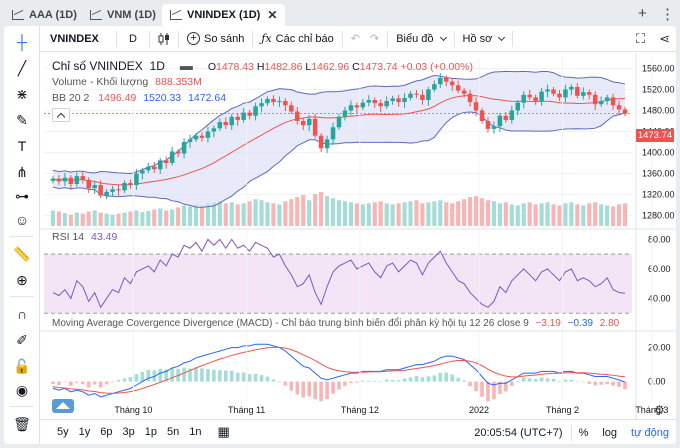  I want to click on lock-drawing-icon: ✐, so click(22, 339).